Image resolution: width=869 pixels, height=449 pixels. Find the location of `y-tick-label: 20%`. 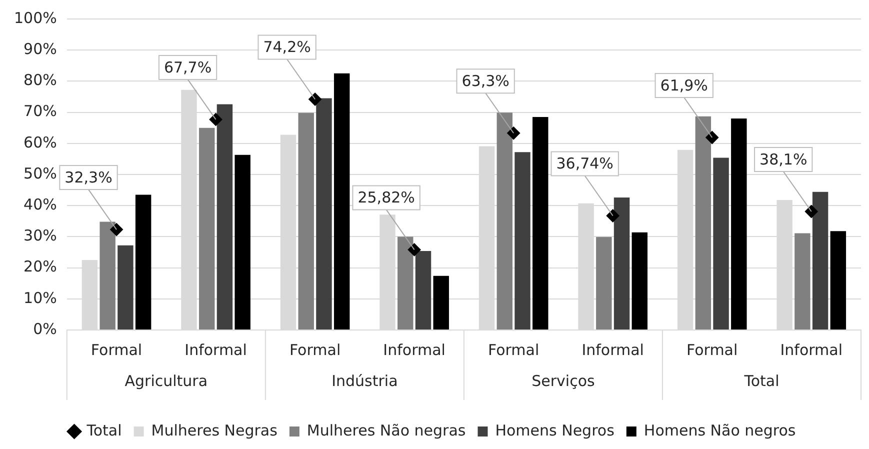

y-tick-label: 20% is located at coordinates (40, 267).